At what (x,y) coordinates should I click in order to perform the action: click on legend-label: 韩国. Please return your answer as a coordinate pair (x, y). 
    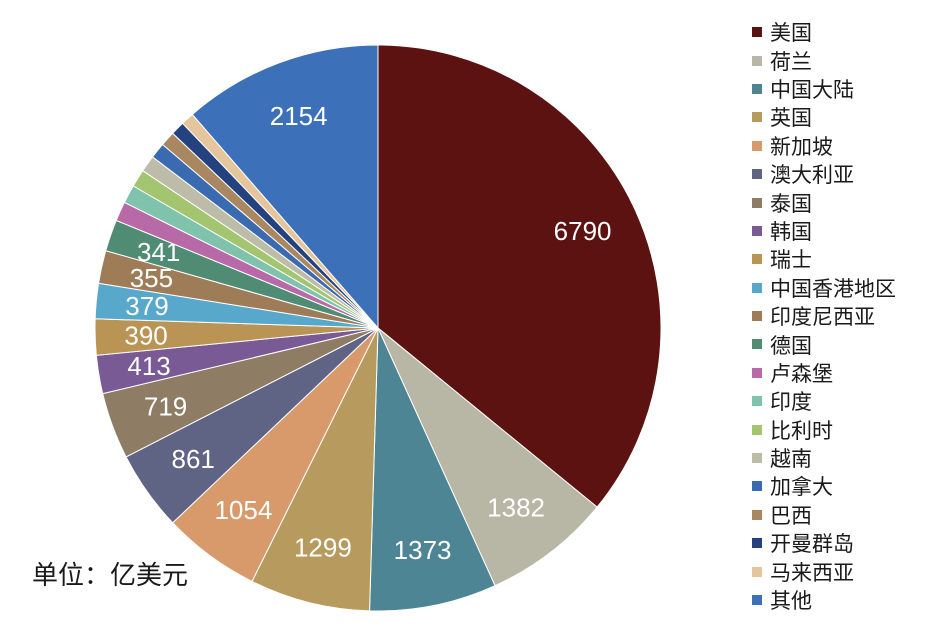
    Looking at the image, I should click on (791, 231).